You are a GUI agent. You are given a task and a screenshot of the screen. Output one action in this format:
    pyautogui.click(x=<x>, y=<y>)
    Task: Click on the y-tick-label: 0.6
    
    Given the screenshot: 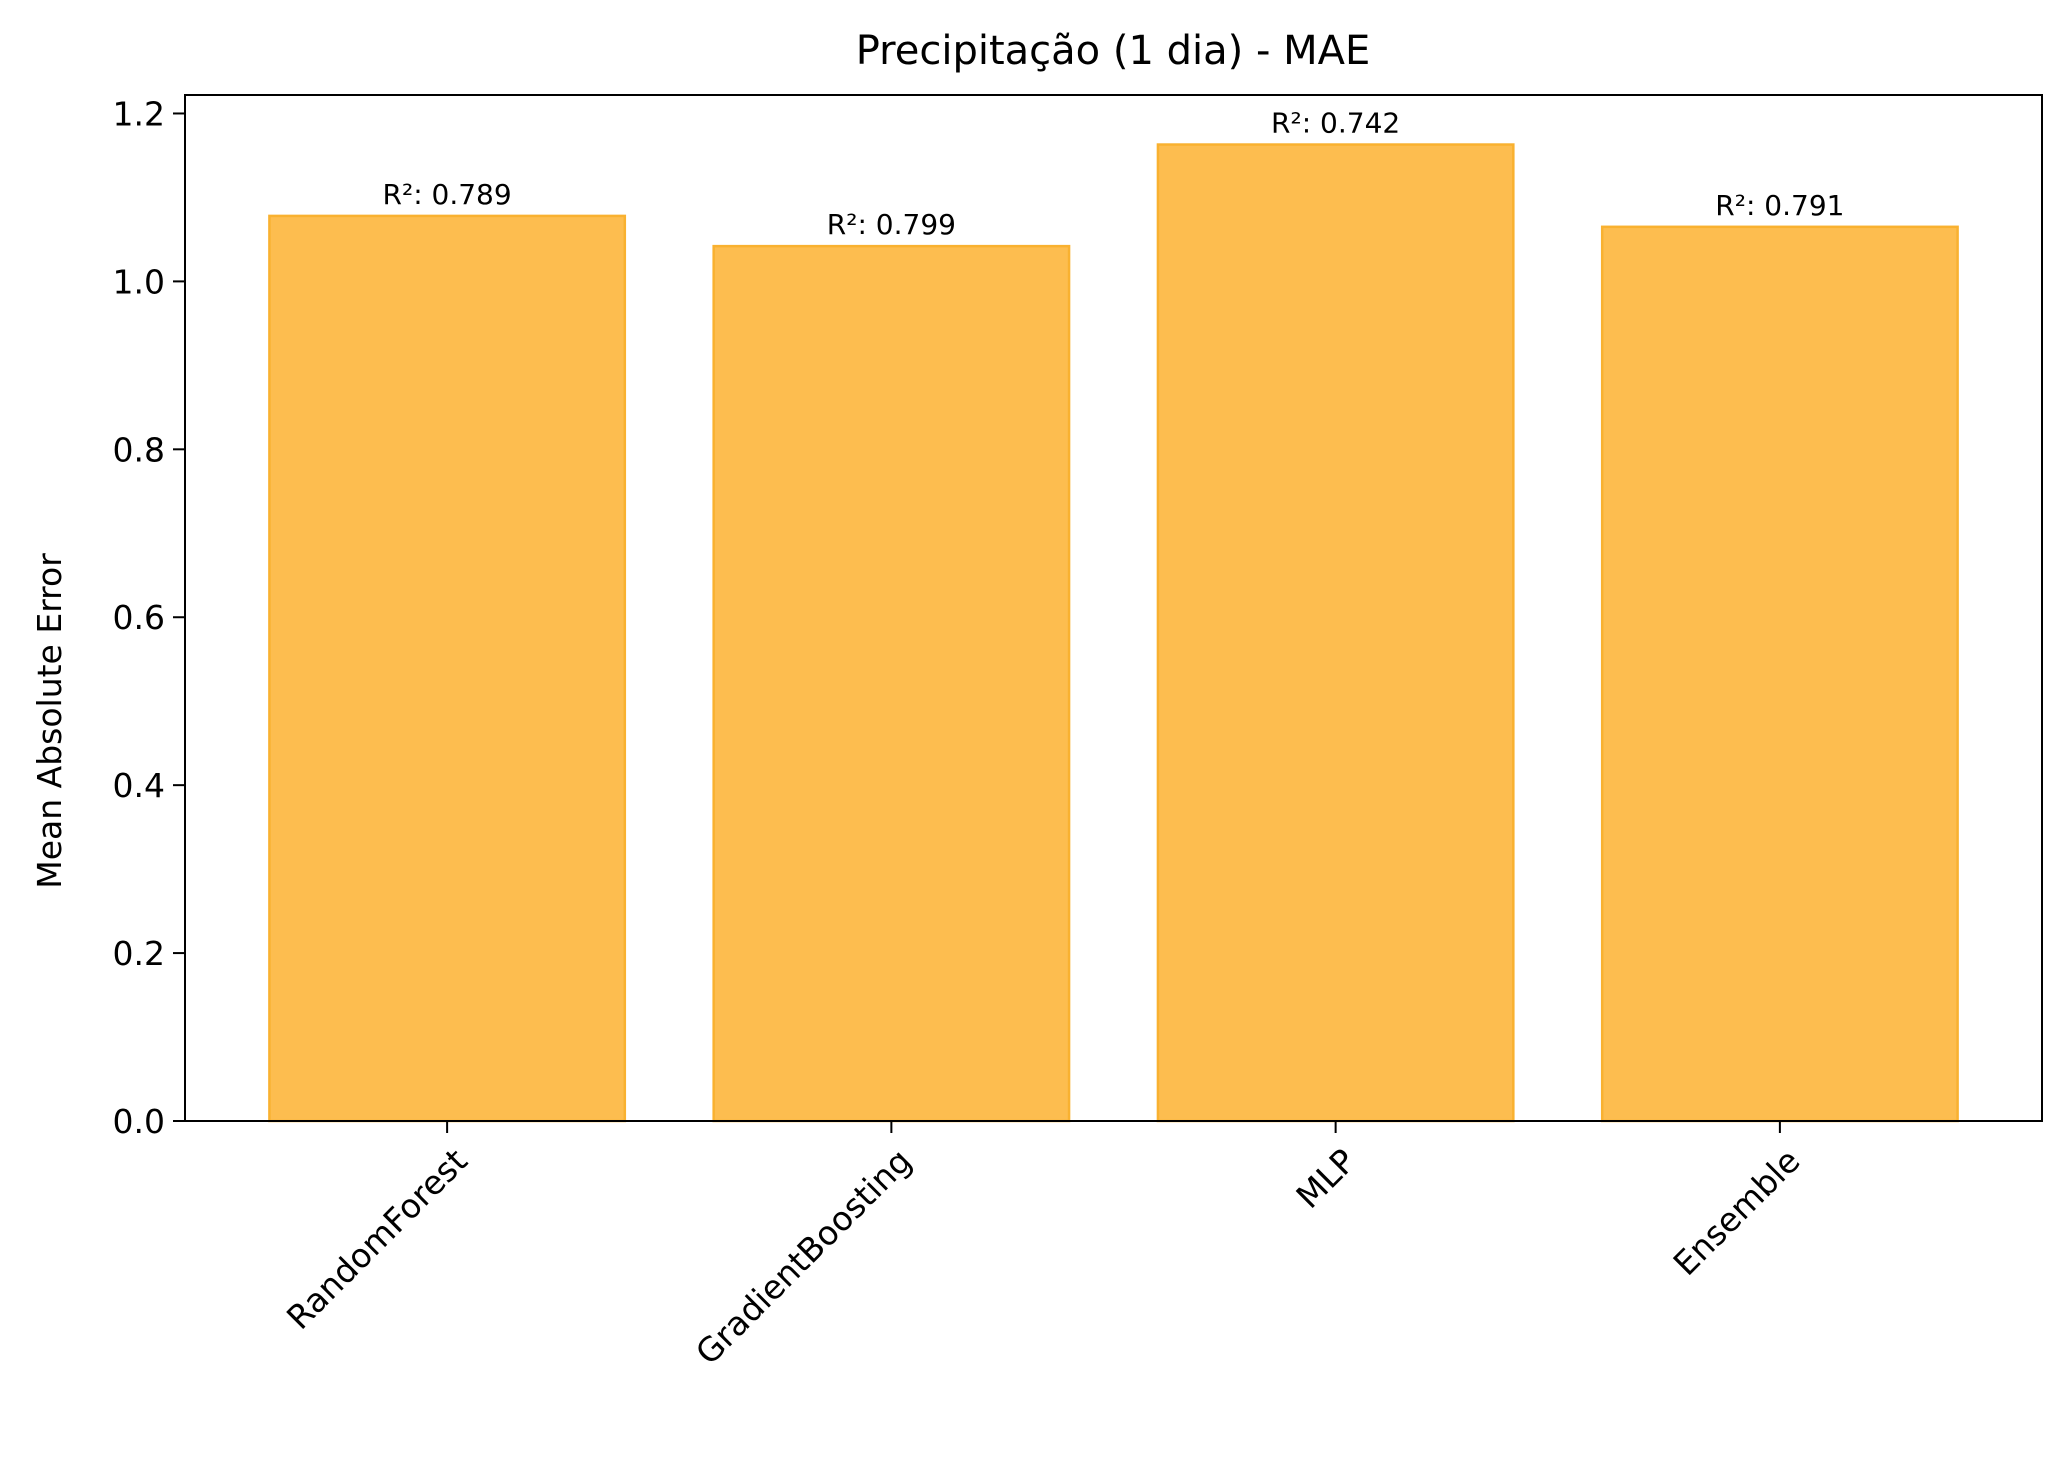 What is the action you would take?
    pyautogui.click(x=139, y=617)
    